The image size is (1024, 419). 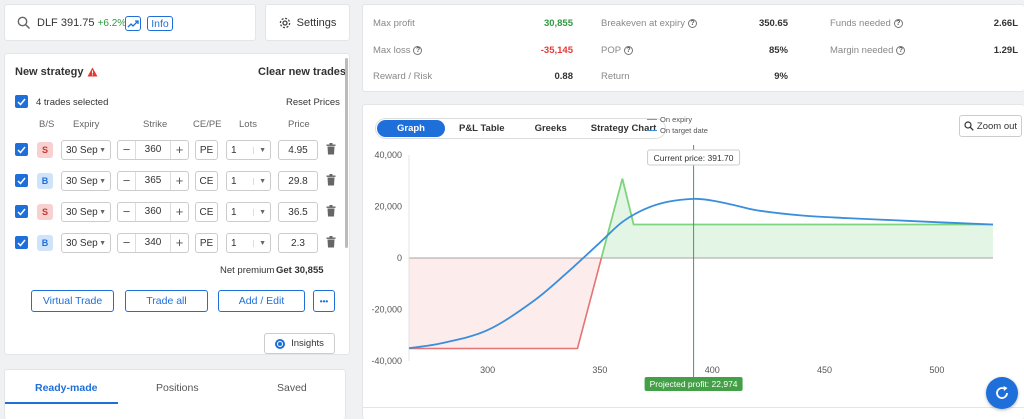 What do you see at coordinates (47, 23) in the screenshot?
I see `symbol-name: DLF` at bounding box center [47, 23].